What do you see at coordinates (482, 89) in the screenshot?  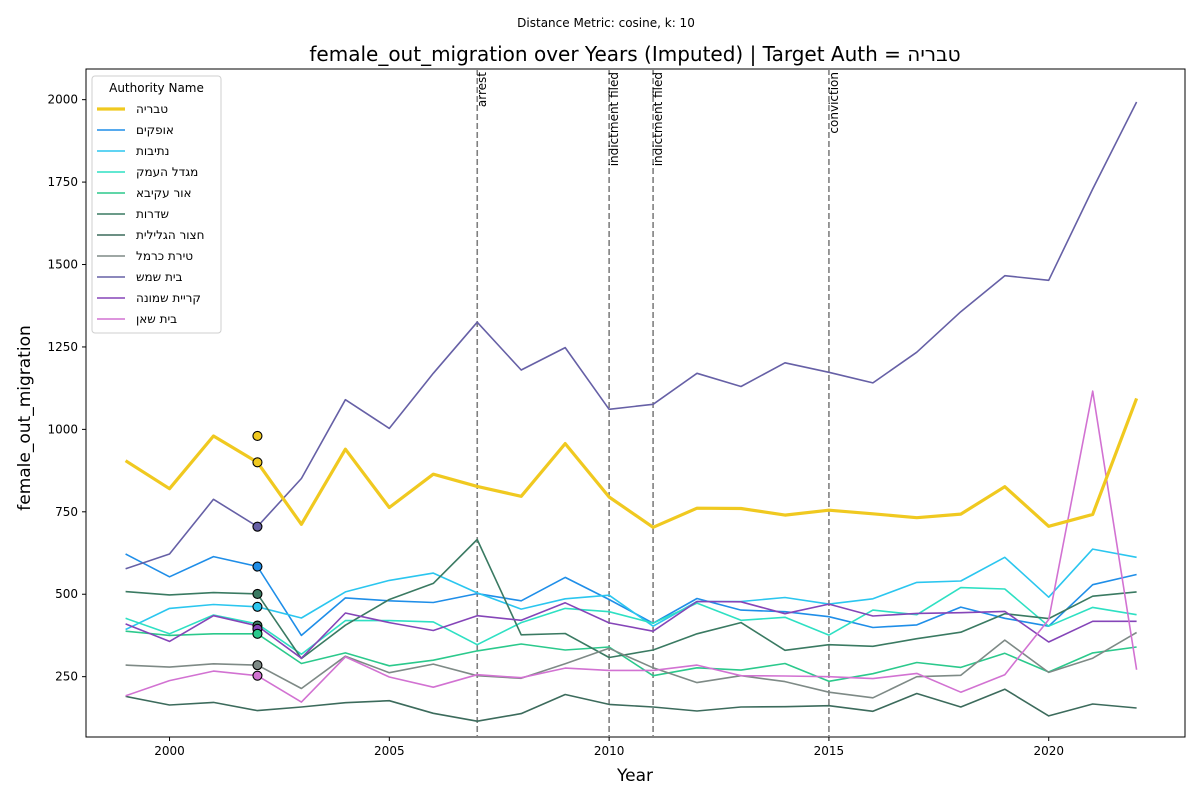 I see `event-label: arrest` at bounding box center [482, 89].